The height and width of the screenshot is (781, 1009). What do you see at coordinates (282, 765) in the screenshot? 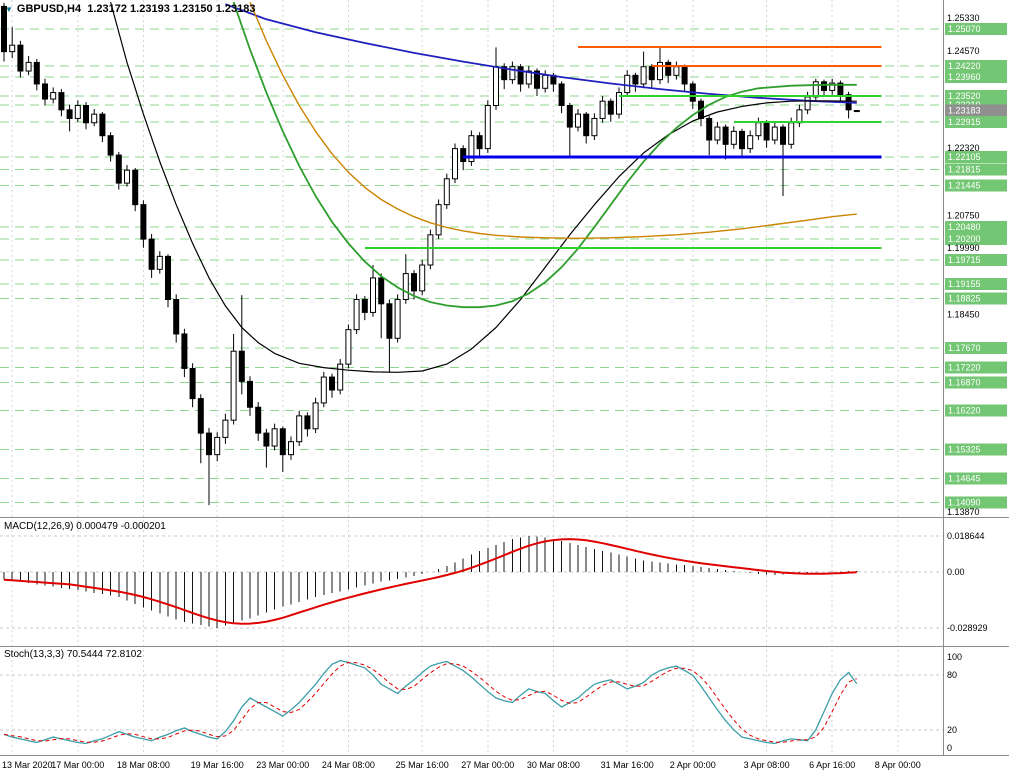
I see `svg-text: 23 Mar 00:00` at bounding box center [282, 765].